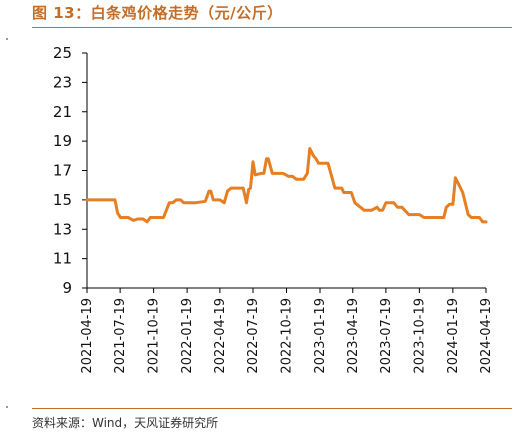 The height and width of the screenshot is (436, 521). What do you see at coordinates (157, 13) in the screenshot?
I see `chart-title: 图 13：白条鸡价格走势（元/公斤）` at bounding box center [157, 13].